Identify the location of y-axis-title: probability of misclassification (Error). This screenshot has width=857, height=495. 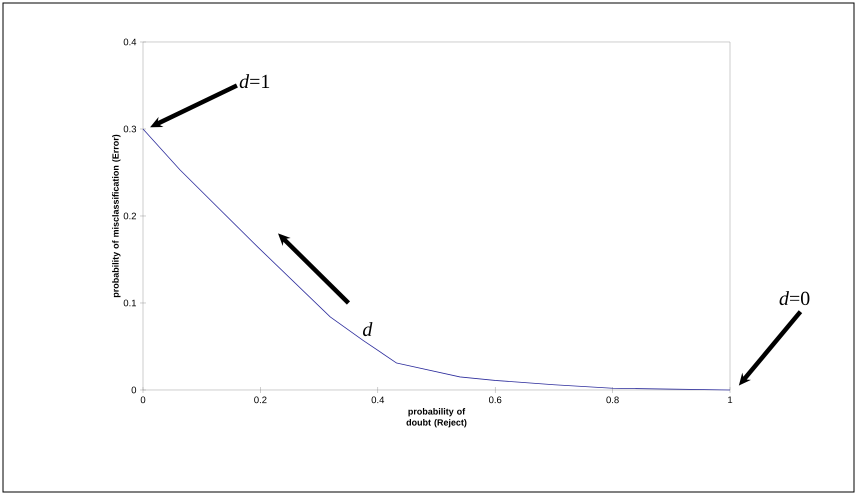
(116, 216).